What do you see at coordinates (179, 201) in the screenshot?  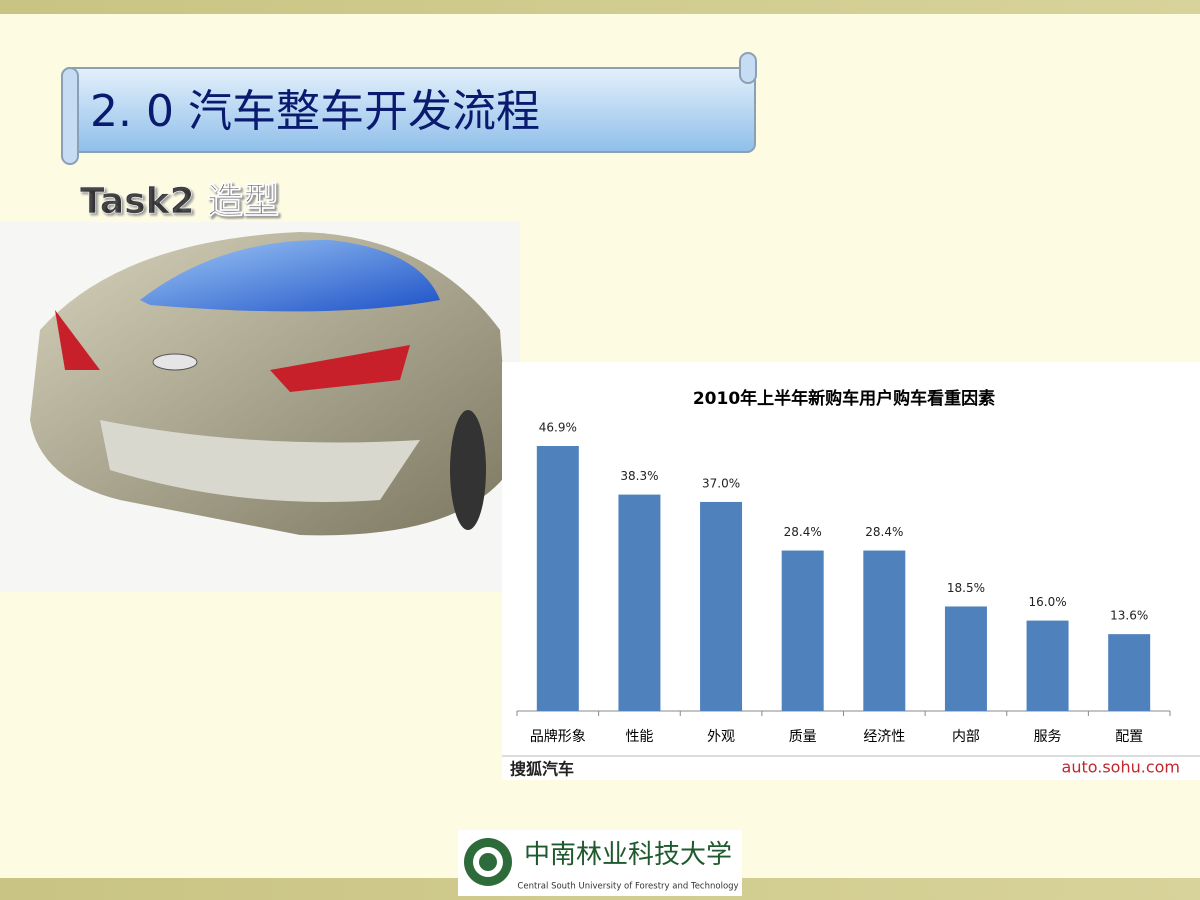 I see `slide-subtitle: Task2 造型` at bounding box center [179, 201].